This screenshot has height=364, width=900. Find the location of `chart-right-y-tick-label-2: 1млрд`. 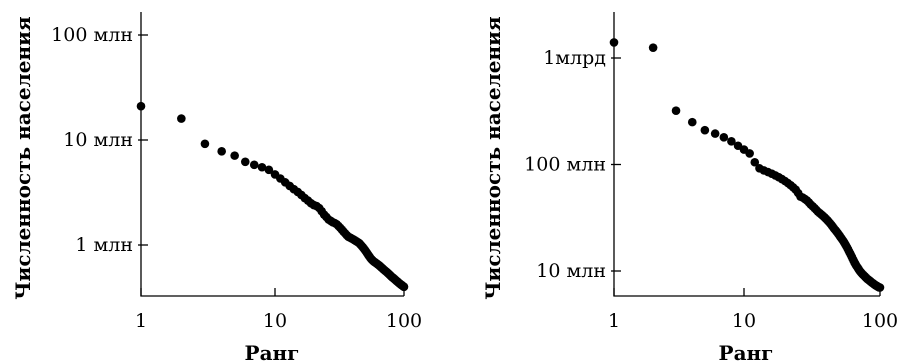

chart-right-y-tick-label-2: 1млрд is located at coordinates (574, 58).